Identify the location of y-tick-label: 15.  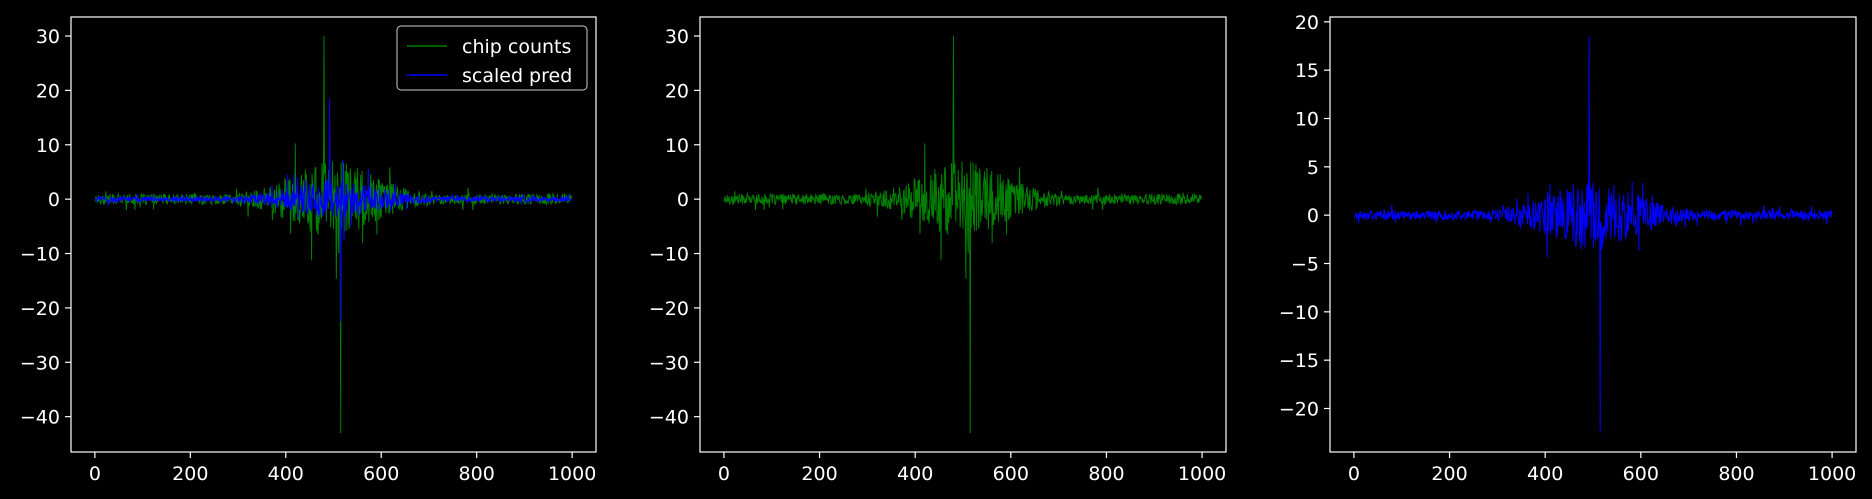
(1307, 71).